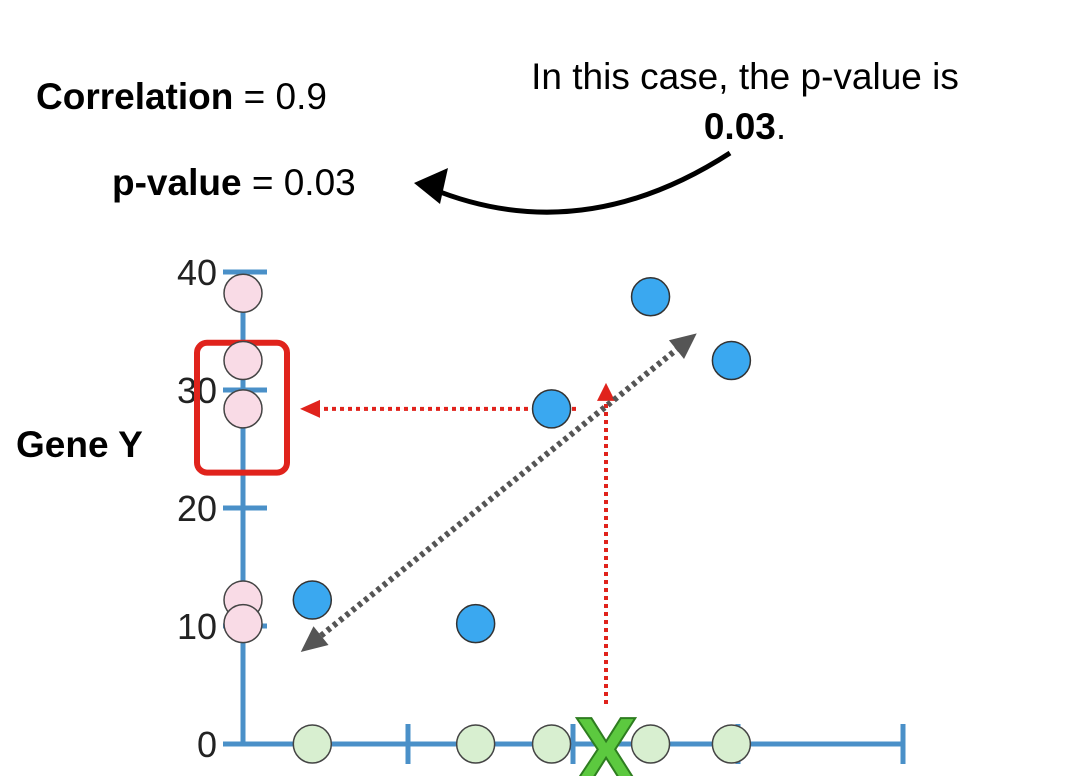 This screenshot has width=1082, height=776. I want to click on y-axis-label: Gene Y, so click(79, 444).